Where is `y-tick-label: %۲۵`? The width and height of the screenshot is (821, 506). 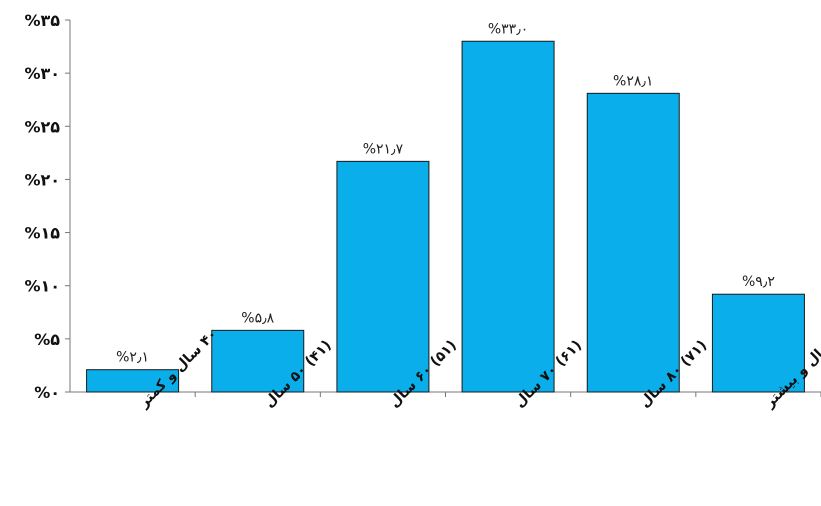
y-tick-label: %۲۵ is located at coordinates (42, 126).